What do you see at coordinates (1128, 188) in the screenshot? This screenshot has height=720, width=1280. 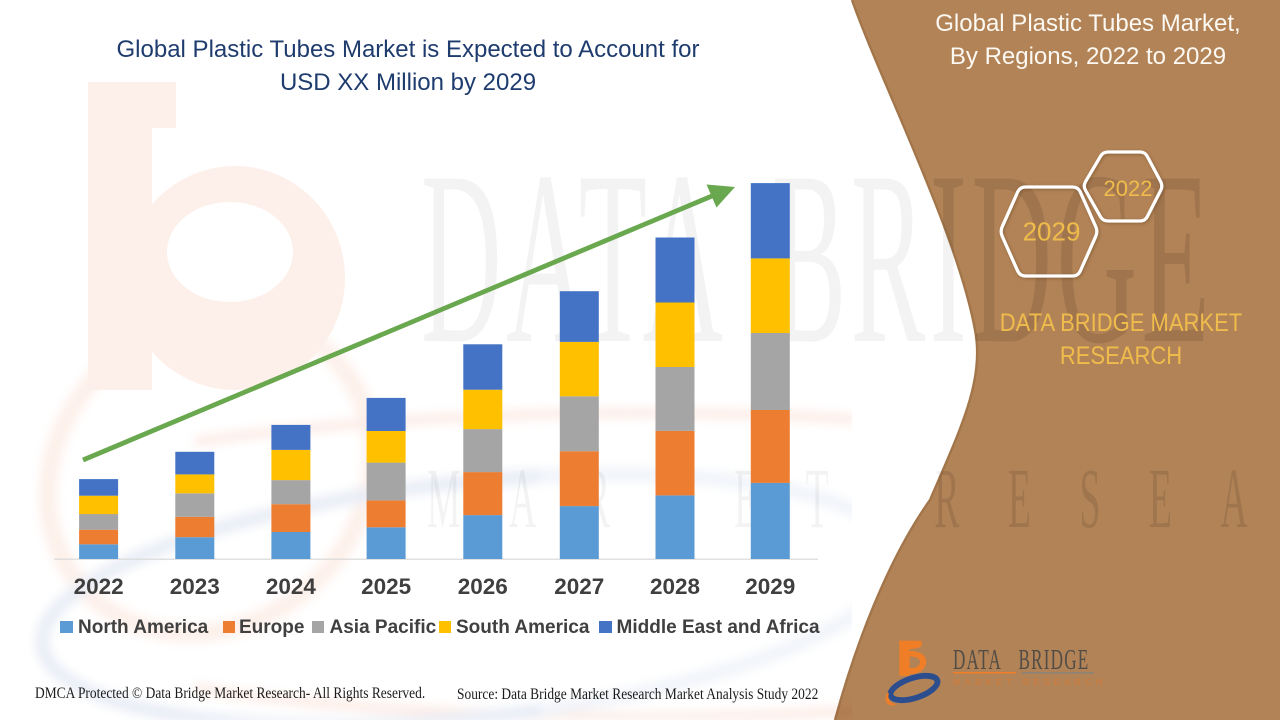 I see `svg-text: 2022` at bounding box center [1128, 188].